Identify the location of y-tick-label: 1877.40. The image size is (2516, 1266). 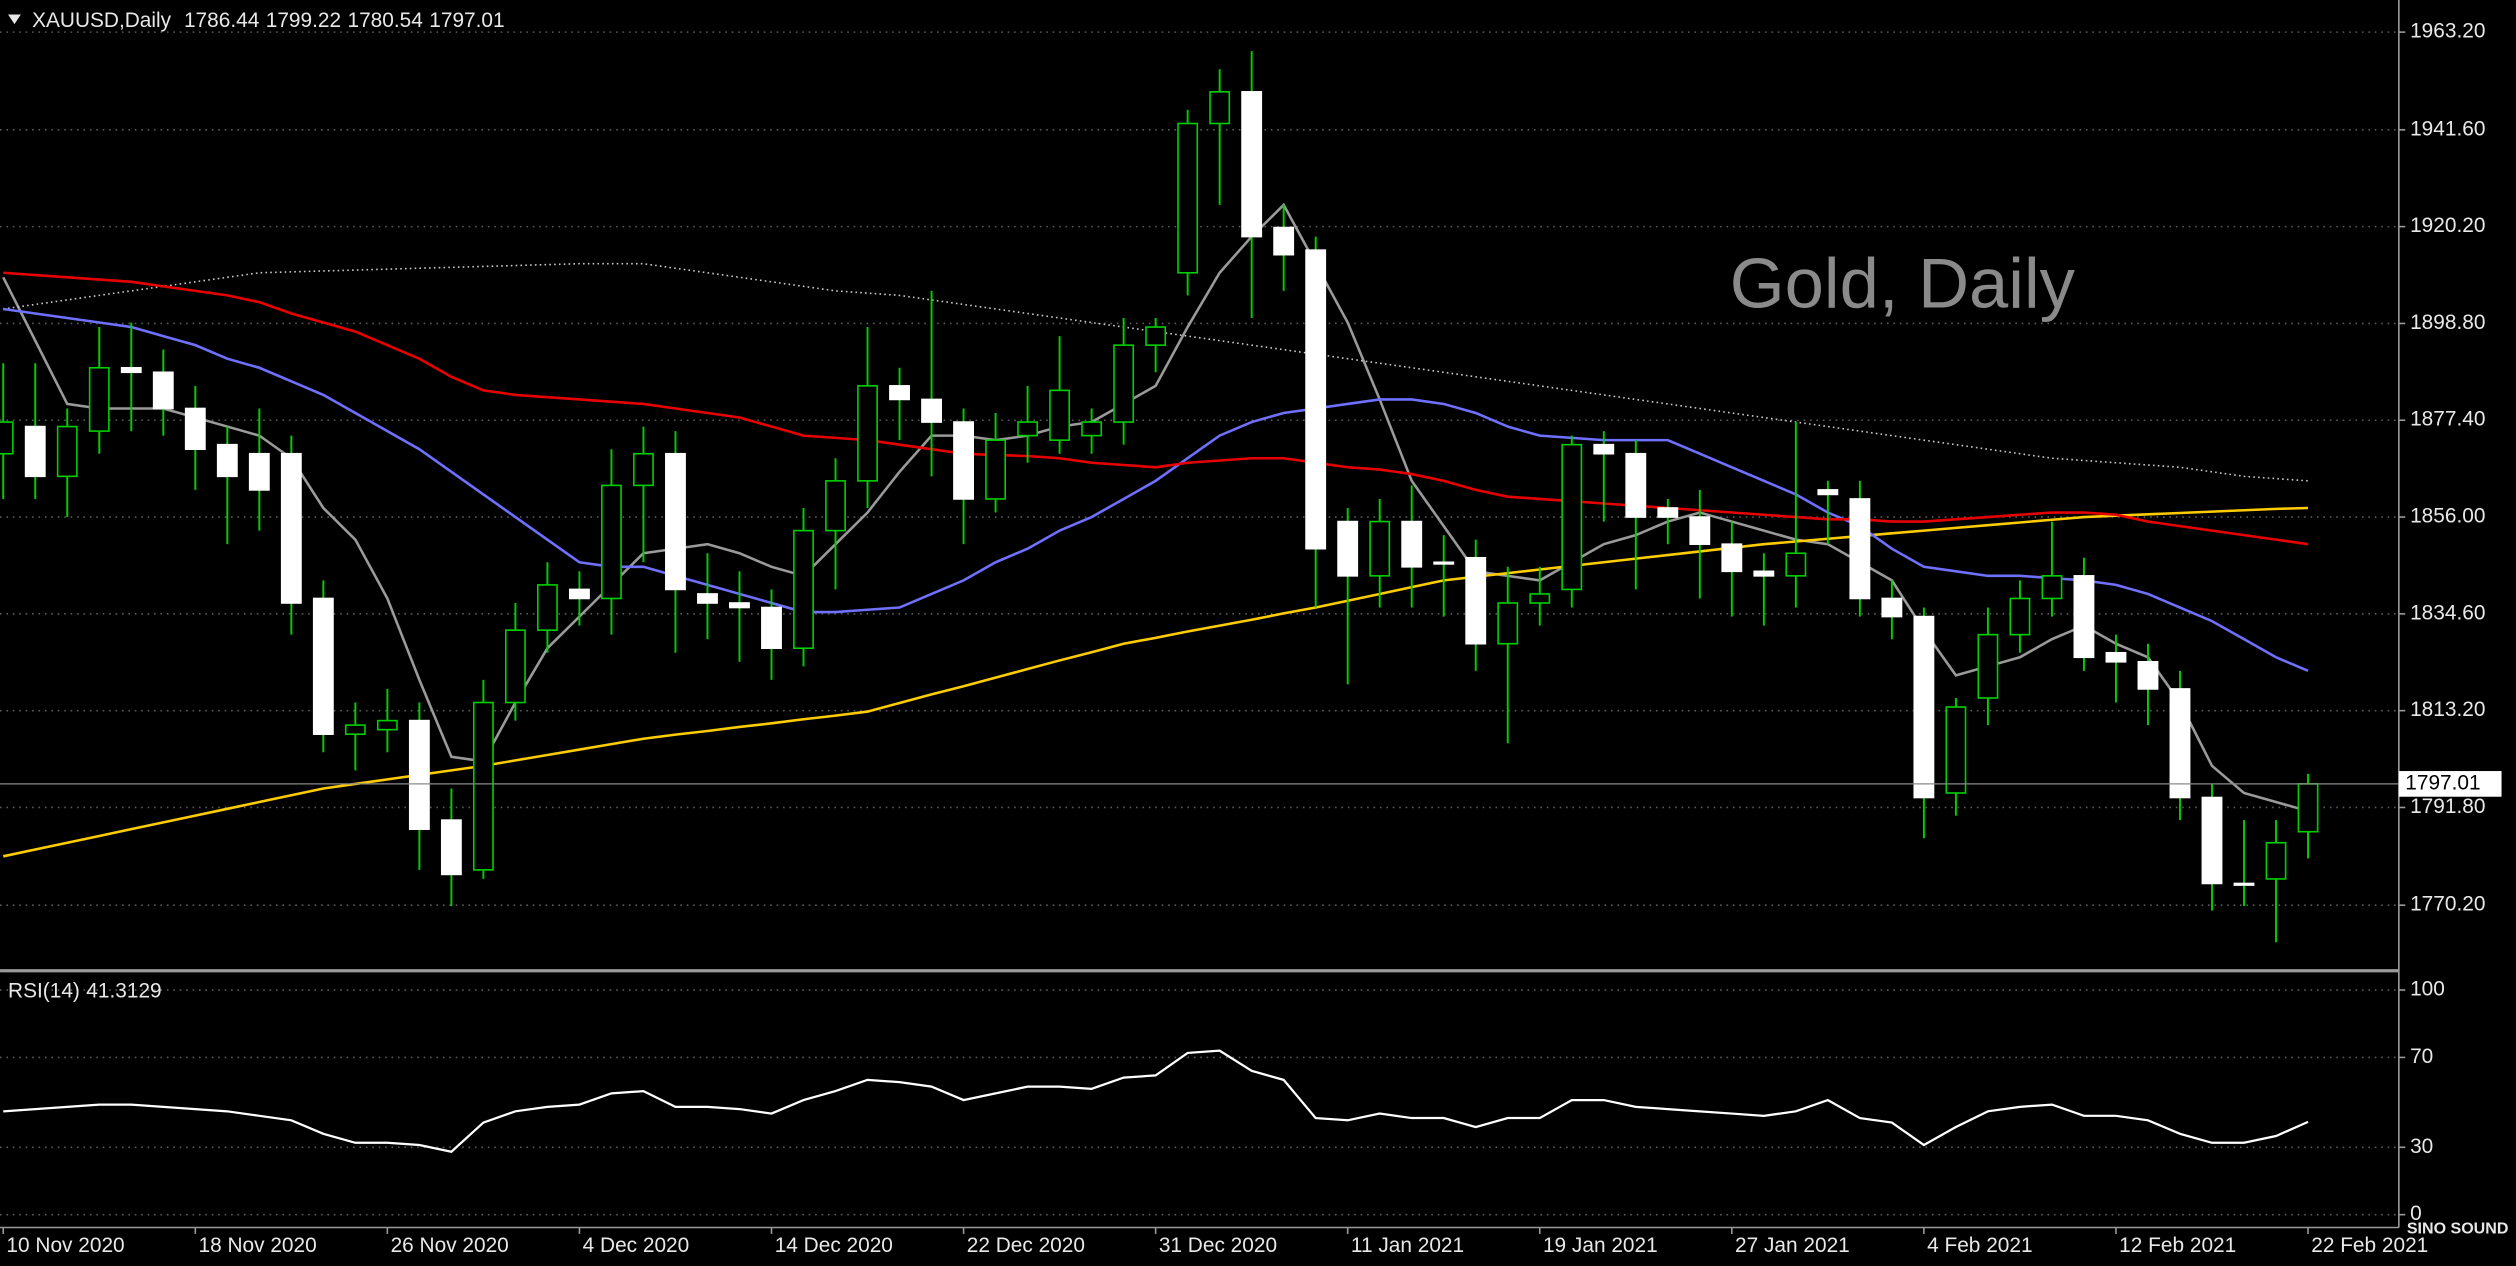
(2447, 419).